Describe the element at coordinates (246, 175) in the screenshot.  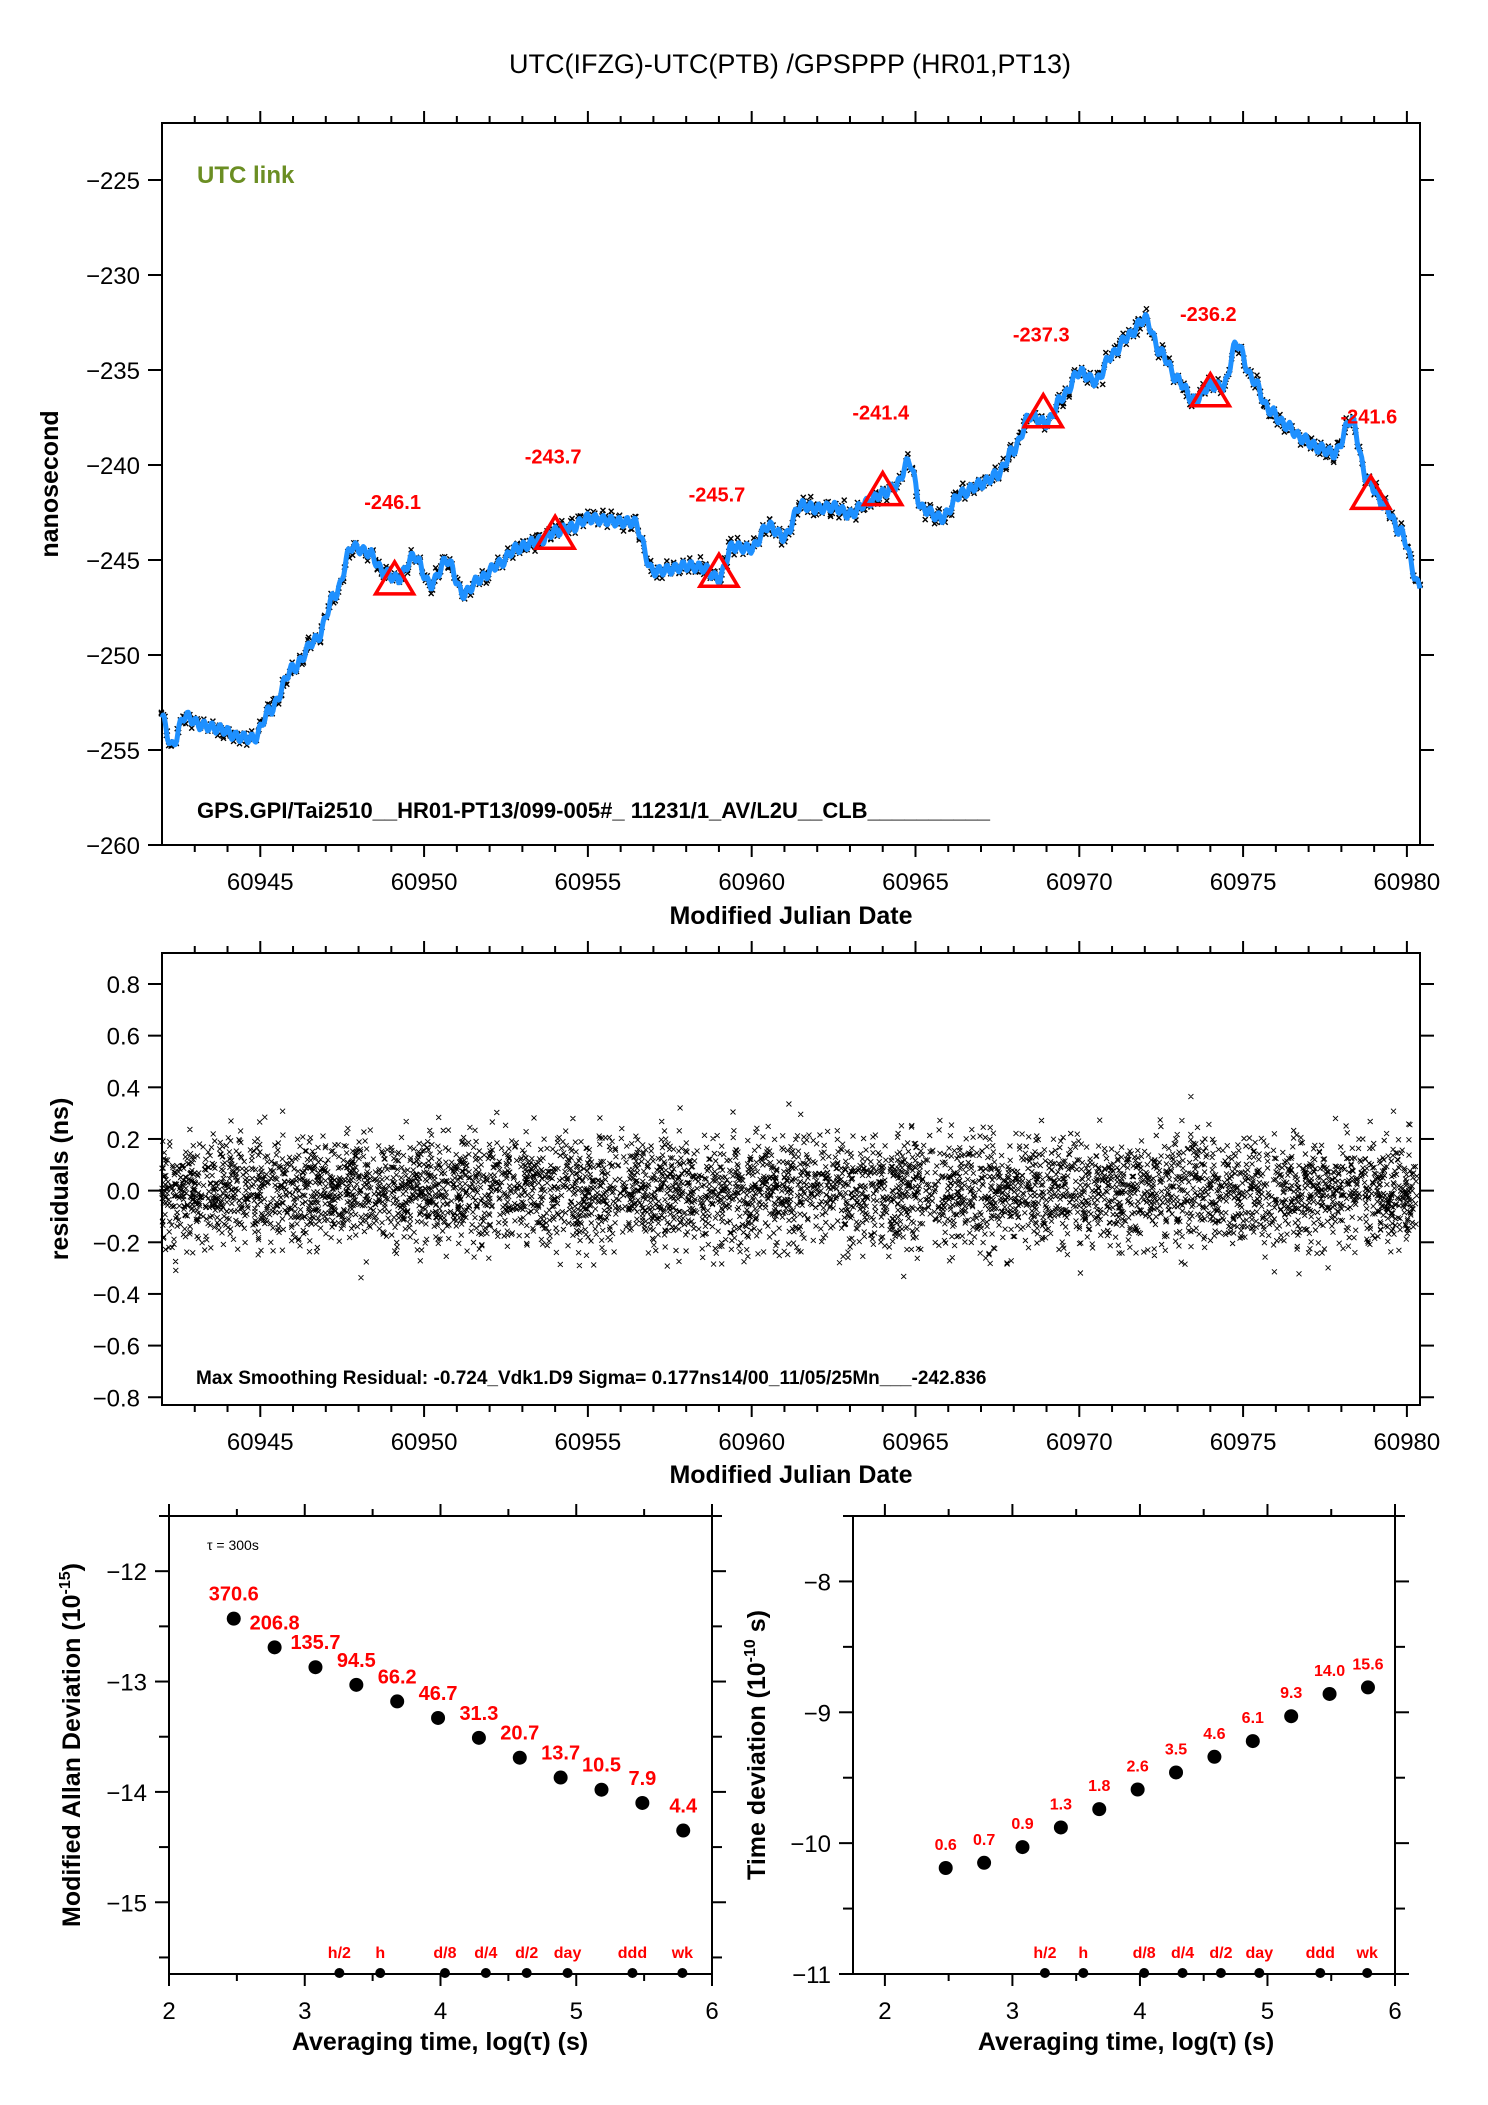
I see `utc-link-label: UTC link` at that location.